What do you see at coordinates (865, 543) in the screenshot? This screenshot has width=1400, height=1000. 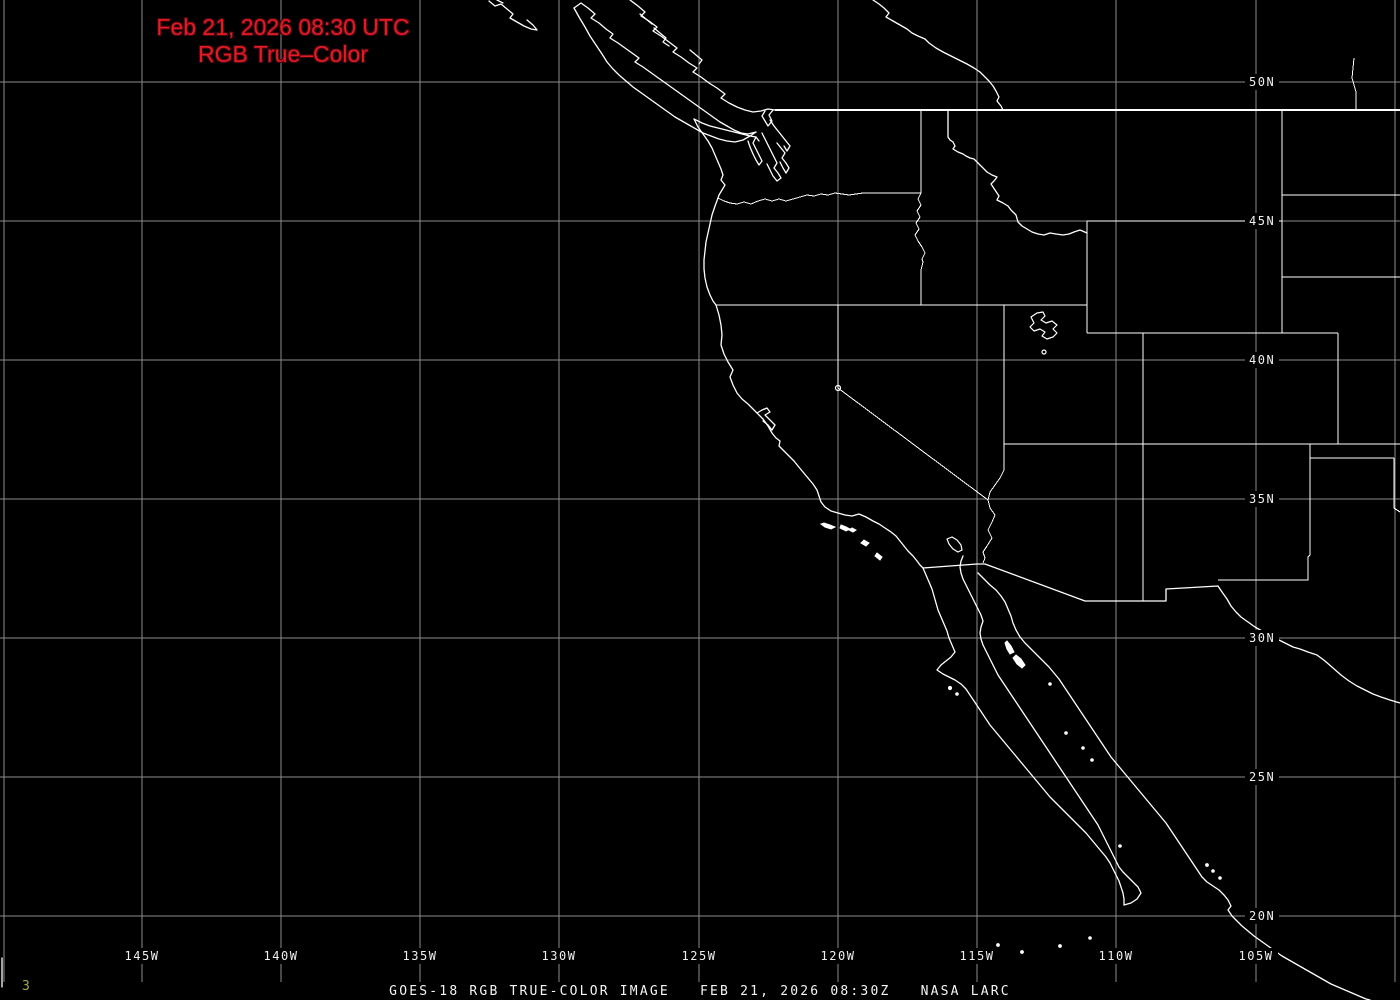 I see `catalina-island` at bounding box center [865, 543].